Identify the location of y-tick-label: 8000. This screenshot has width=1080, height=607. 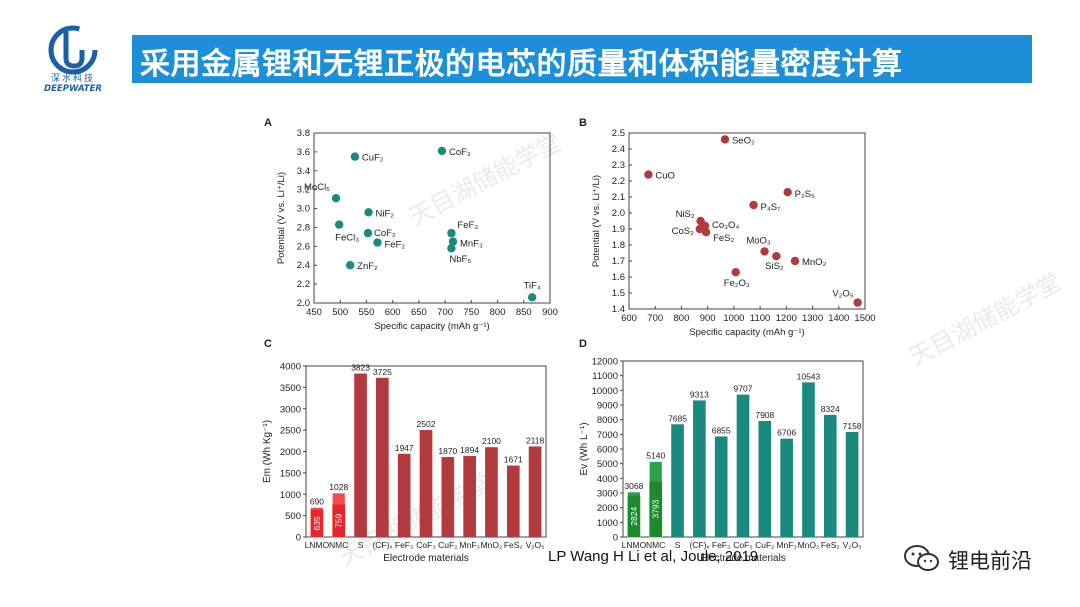
(607, 420).